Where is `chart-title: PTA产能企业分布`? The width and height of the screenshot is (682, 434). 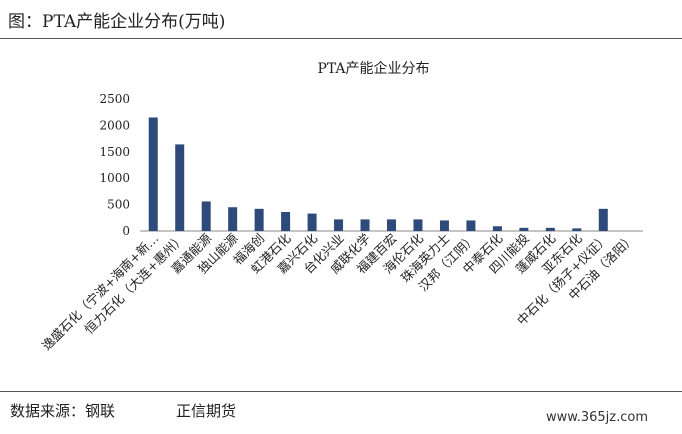
chart-title: PTA产能企业分布 is located at coordinates (373, 68).